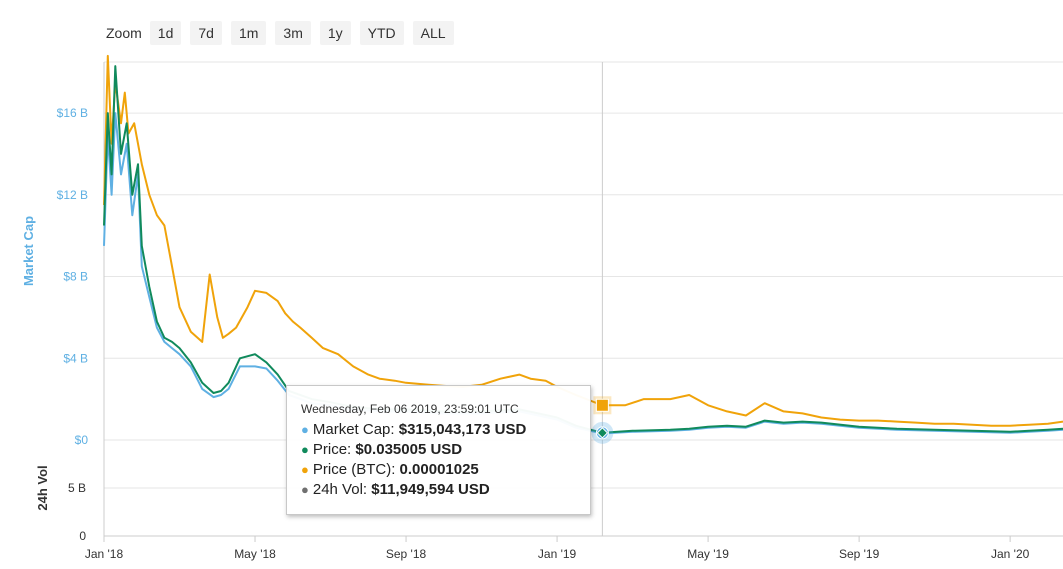 Image resolution: width=1063 pixels, height=569 pixels. What do you see at coordinates (354, 469) in the screenshot?
I see `tooltip-label: Price (BTC):` at bounding box center [354, 469].